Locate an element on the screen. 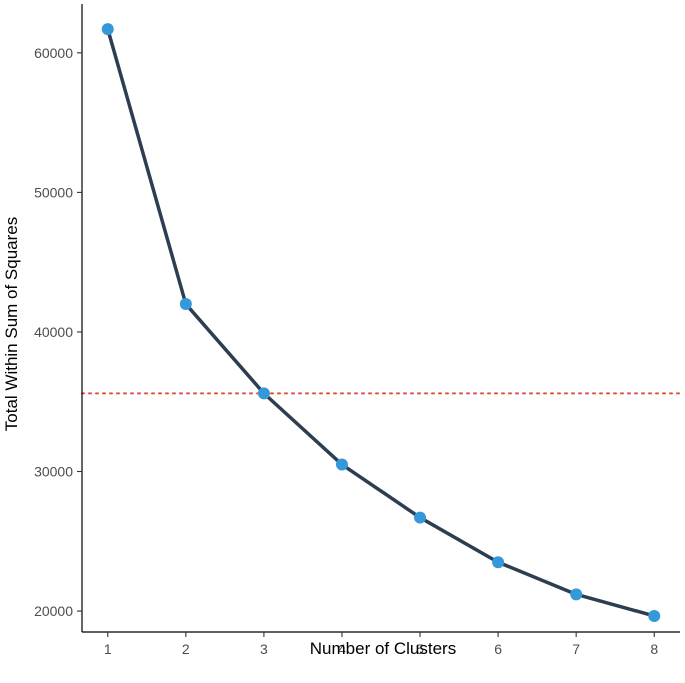  y-tick-label: 50000 is located at coordinates (53, 192).